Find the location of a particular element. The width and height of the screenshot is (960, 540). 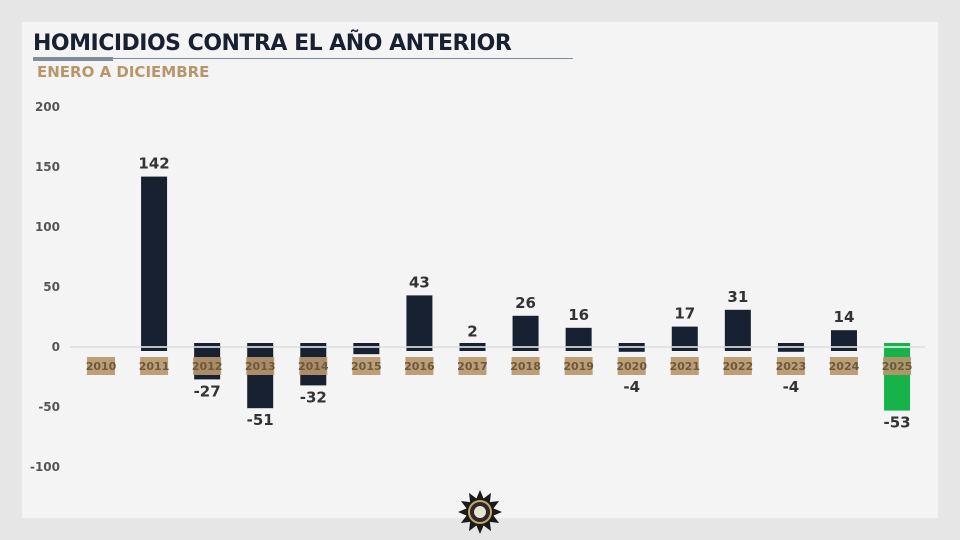

data-label-2018: 26 is located at coordinates (525, 303).